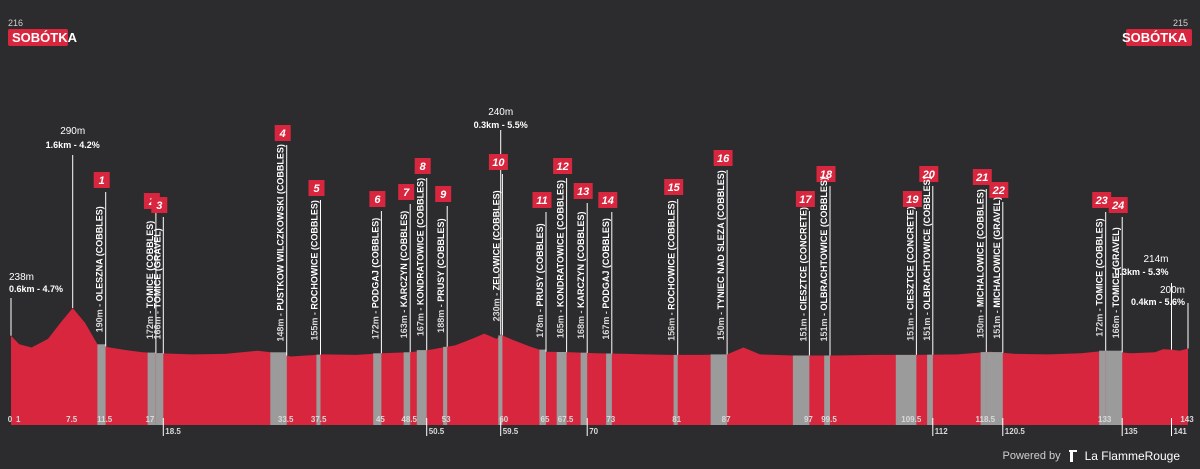 This screenshot has height=469, width=1200. What do you see at coordinates (723, 159) in the screenshot?
I see `sector-number-16: 16` at bounding box center [723, 159].